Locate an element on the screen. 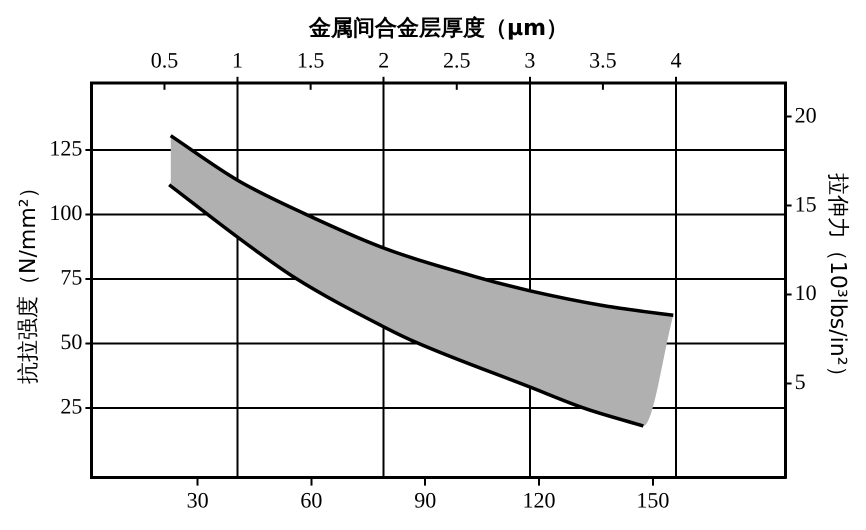 The image size is (866, 530). y-tick-label: 50 is located at coordinates (71, 341).